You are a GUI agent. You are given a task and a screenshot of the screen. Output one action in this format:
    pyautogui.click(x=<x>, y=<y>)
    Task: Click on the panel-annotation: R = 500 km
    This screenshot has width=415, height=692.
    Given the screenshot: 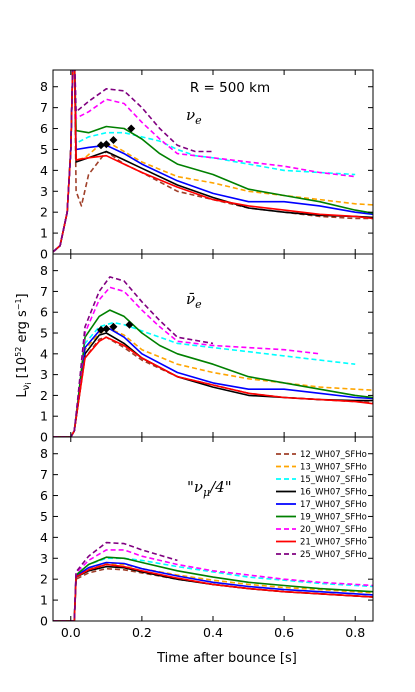 What is the action you would take?
    pyautogui.click(x=230, y=88)
    